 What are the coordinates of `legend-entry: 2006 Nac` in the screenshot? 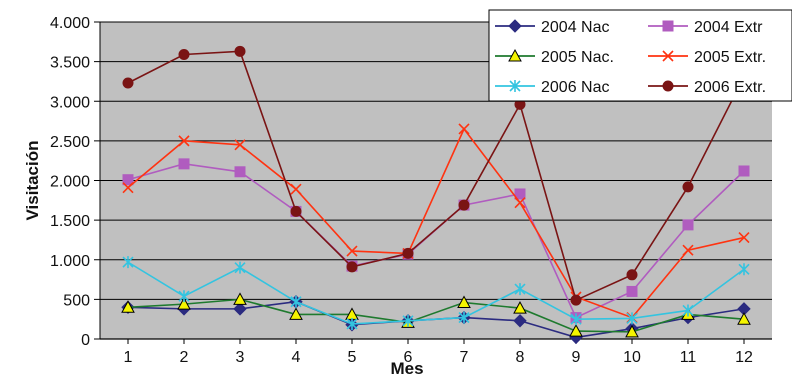 It's located at (552, 87).